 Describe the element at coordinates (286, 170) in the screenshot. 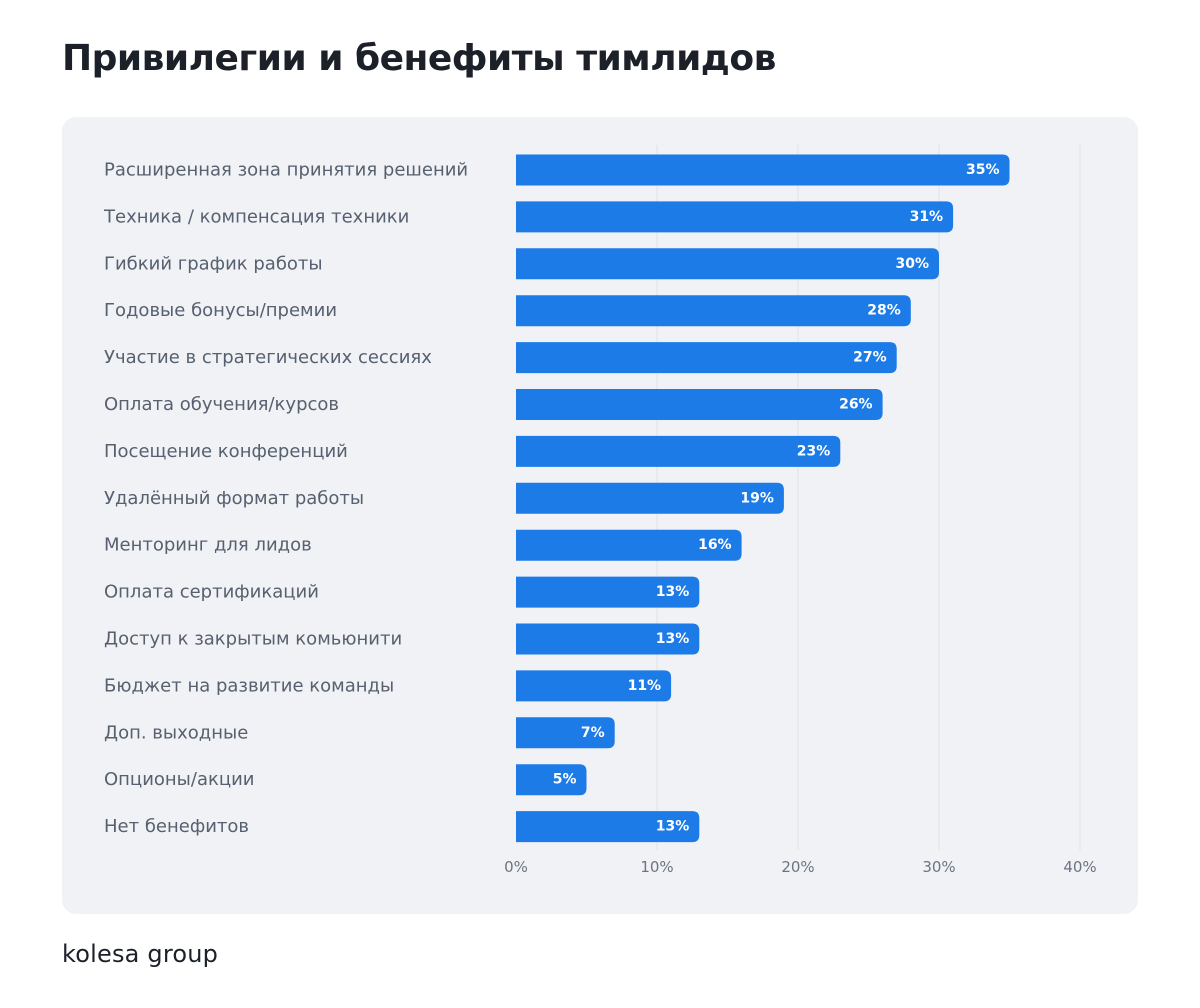

I see `category-label: Расширенная зона принятия решений` at that location.